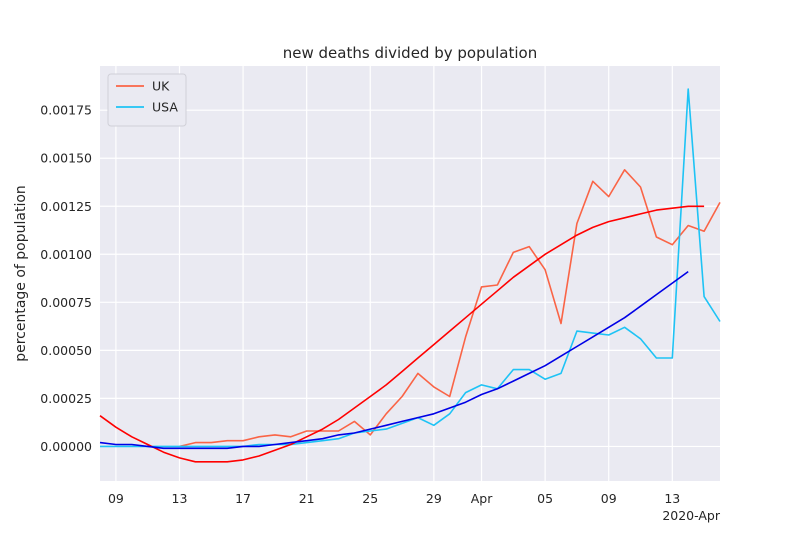 This screenshot has height=550, width=800. I want to click on x-axis-ticks: 09 13 17 21 25 29 Apr 05 09 13, so click(394, 498).